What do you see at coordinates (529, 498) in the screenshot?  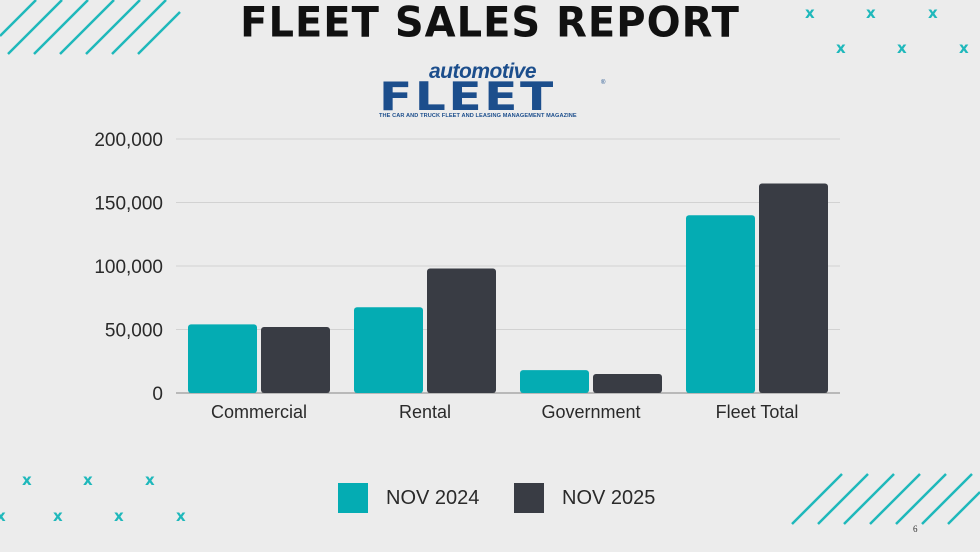 I see `legend-swatch-nov-2025` at bounding box center [529, 498].